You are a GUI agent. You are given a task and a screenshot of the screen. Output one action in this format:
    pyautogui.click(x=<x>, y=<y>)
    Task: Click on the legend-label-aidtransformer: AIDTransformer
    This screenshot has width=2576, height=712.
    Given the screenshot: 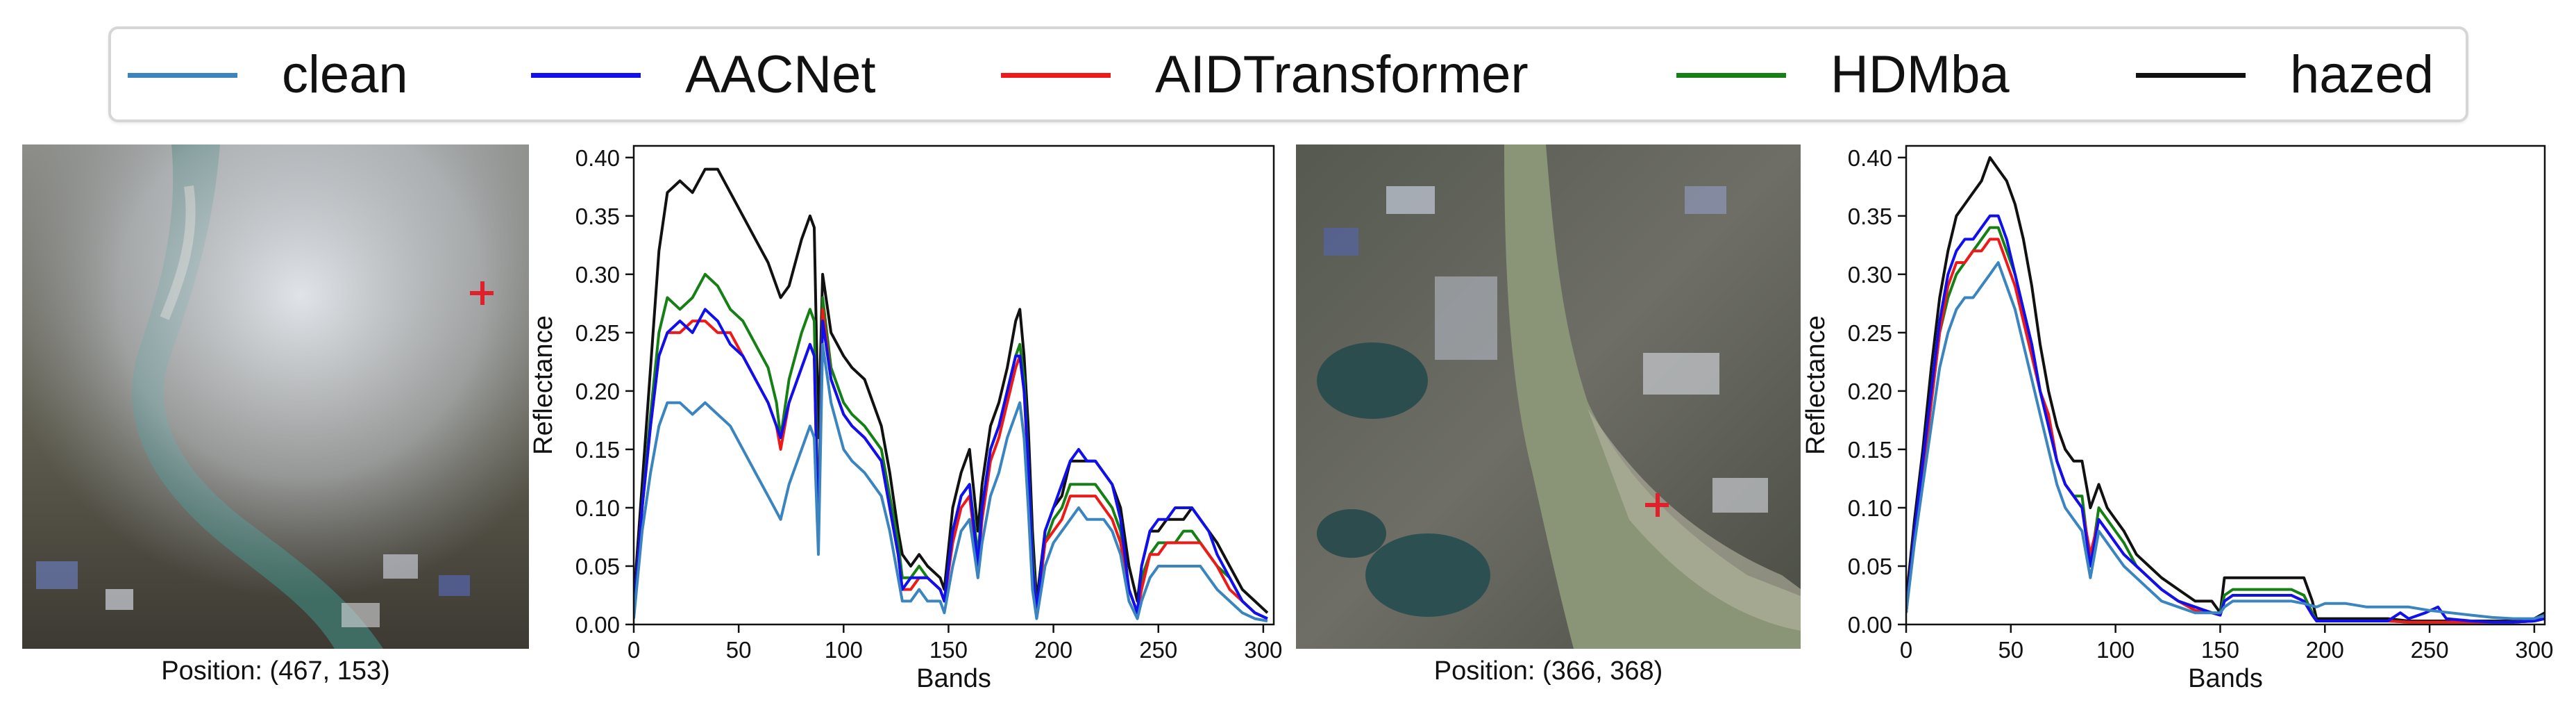 What is the action you would take?
    pyautogui.click(x=1342, y=74)
    